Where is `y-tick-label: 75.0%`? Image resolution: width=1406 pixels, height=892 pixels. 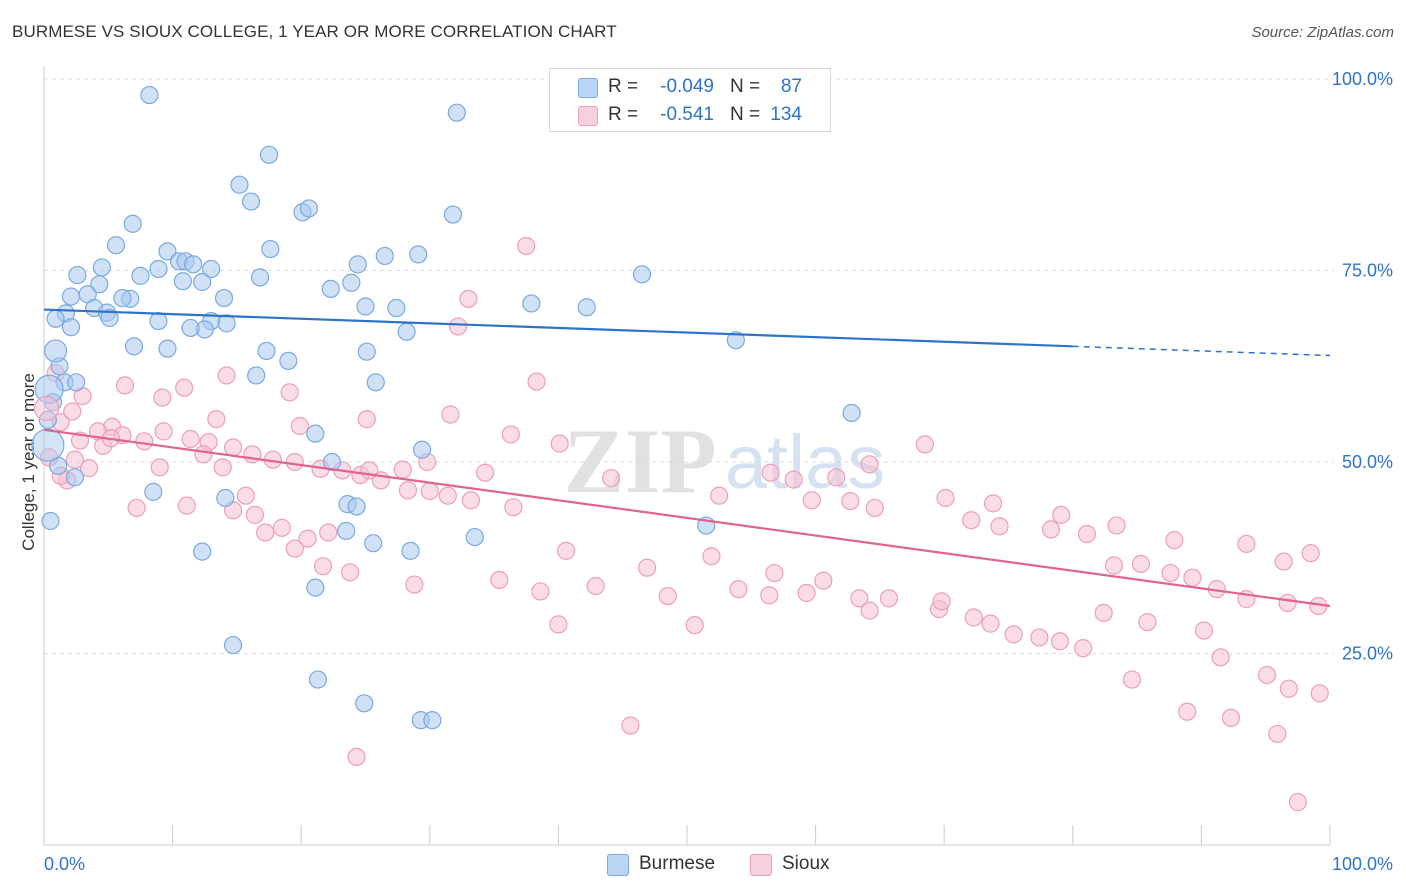
y-tick-label: 75.0% is located at coordinates (1367, 271).